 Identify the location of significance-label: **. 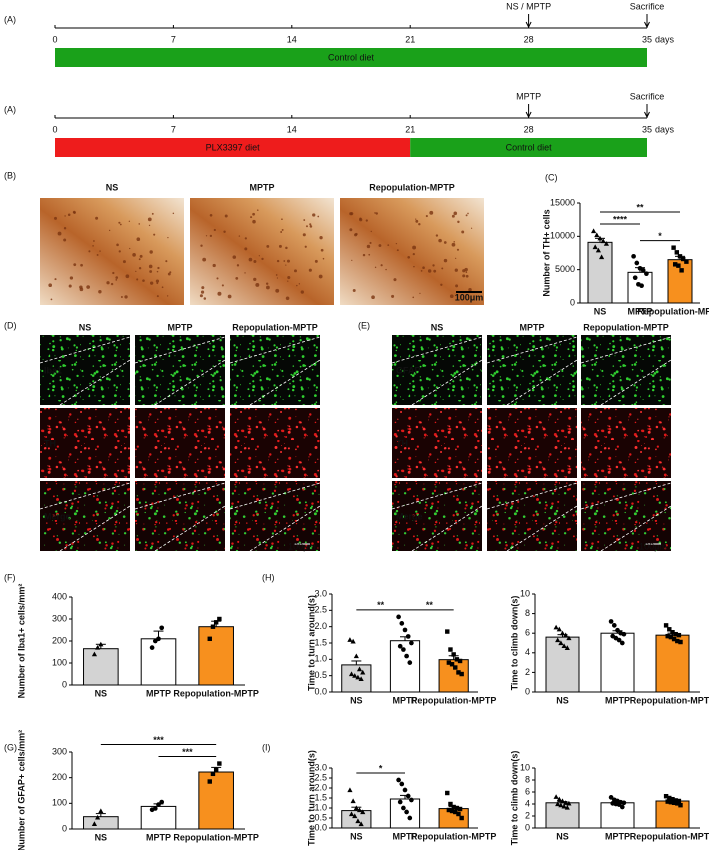
(381, 605).